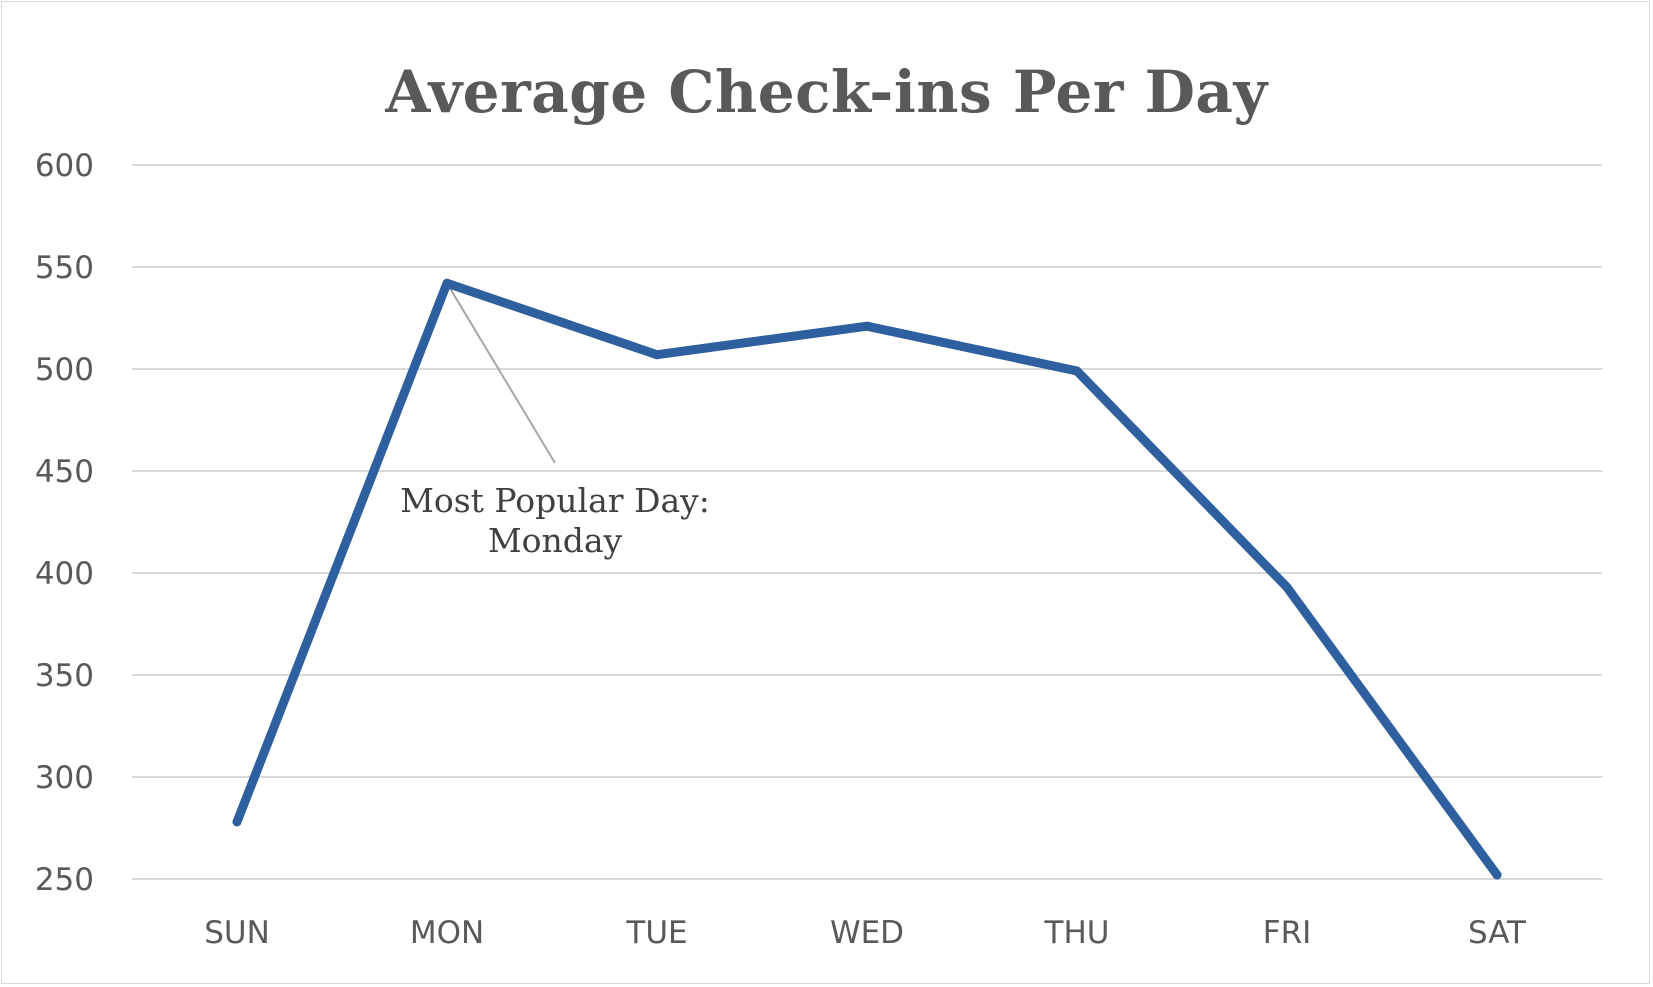  I want to click on x-axis-ticks: SUN MON TUE WED THU FRI SAT, so click(865, 933).